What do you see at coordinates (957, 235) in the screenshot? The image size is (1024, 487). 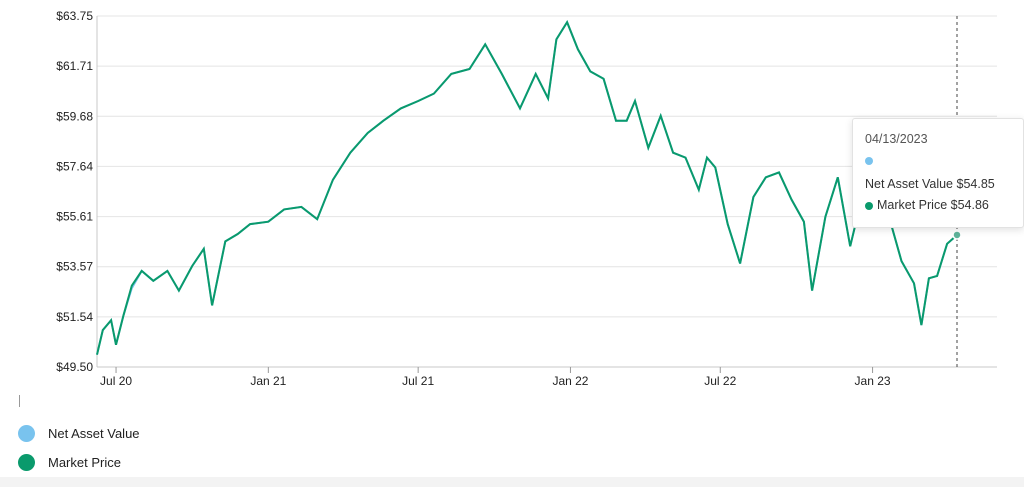 I see `hover-point-marker` at bounding box center [957, 235].